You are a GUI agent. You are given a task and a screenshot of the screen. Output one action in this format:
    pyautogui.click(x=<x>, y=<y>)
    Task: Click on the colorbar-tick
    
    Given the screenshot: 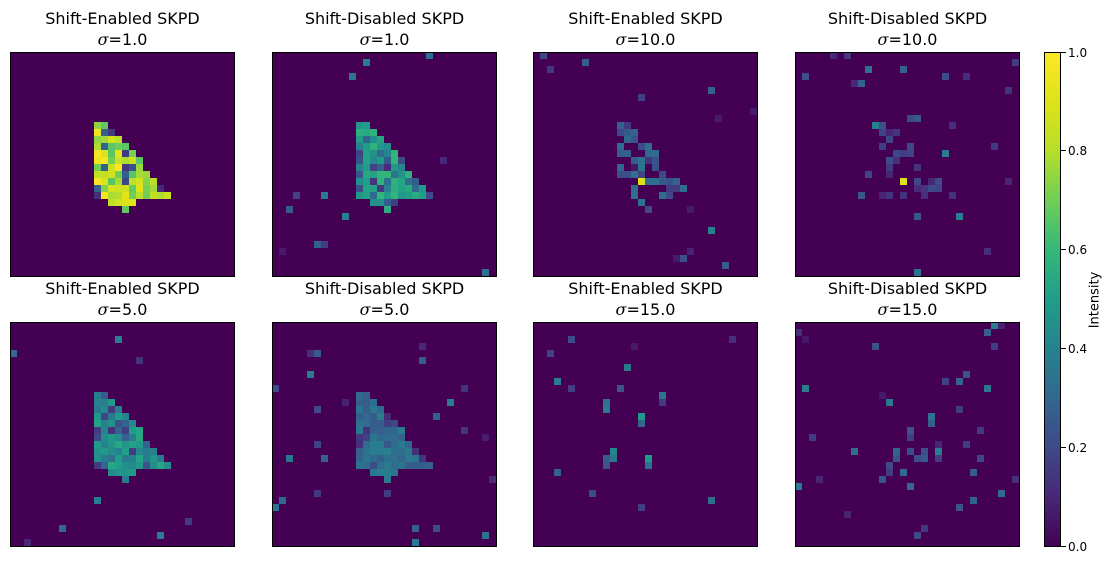 What is the action you would take?
    pyautogui.click(x=1063, y=546)
    